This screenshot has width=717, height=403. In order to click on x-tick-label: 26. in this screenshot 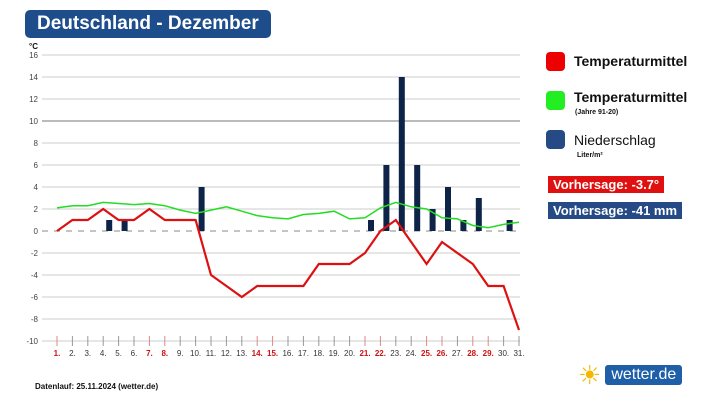, I will do `click(441, 353)`.